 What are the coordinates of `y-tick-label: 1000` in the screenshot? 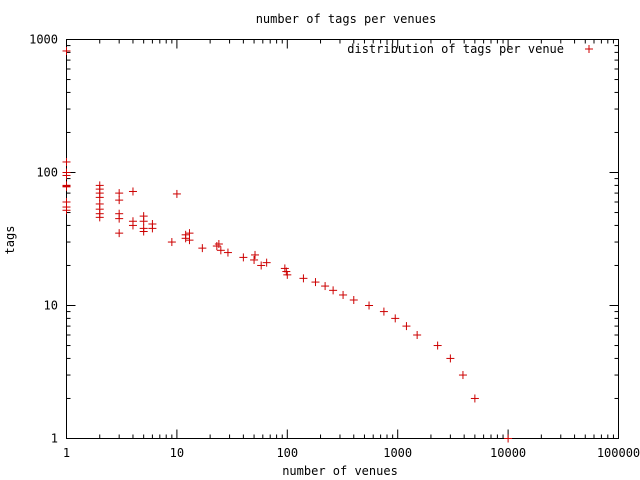 It's located at (43, 40).